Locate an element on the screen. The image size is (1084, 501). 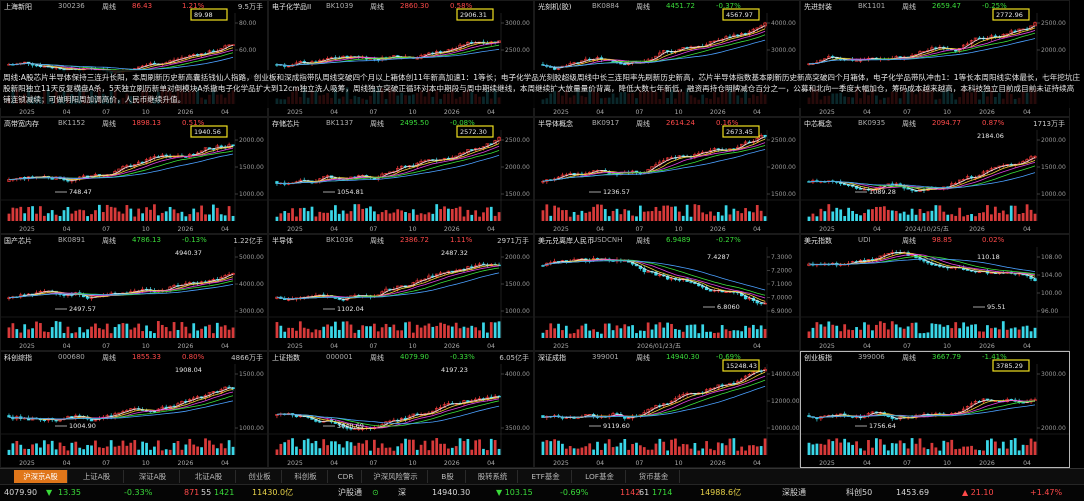
panel-price: 3667.79 is located at coordinates (946, 357).